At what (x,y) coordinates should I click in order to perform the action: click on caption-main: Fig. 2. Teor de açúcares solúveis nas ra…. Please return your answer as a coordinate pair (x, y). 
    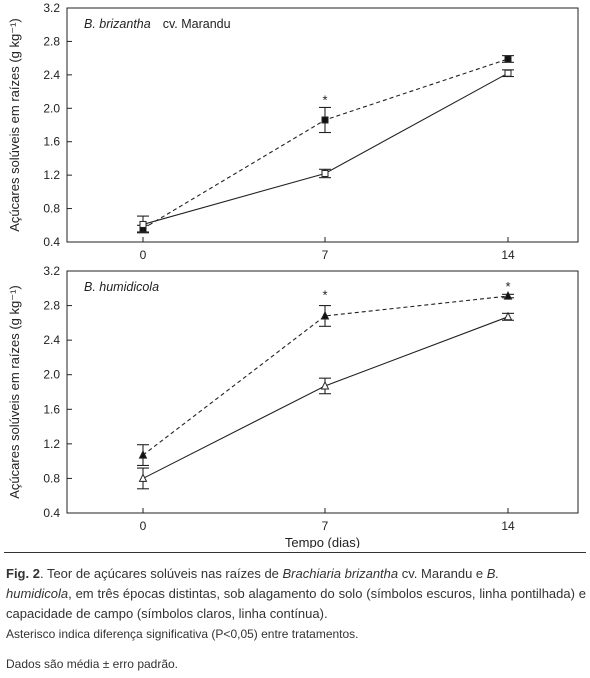
    Looking at the image, I should click on (296, 594).